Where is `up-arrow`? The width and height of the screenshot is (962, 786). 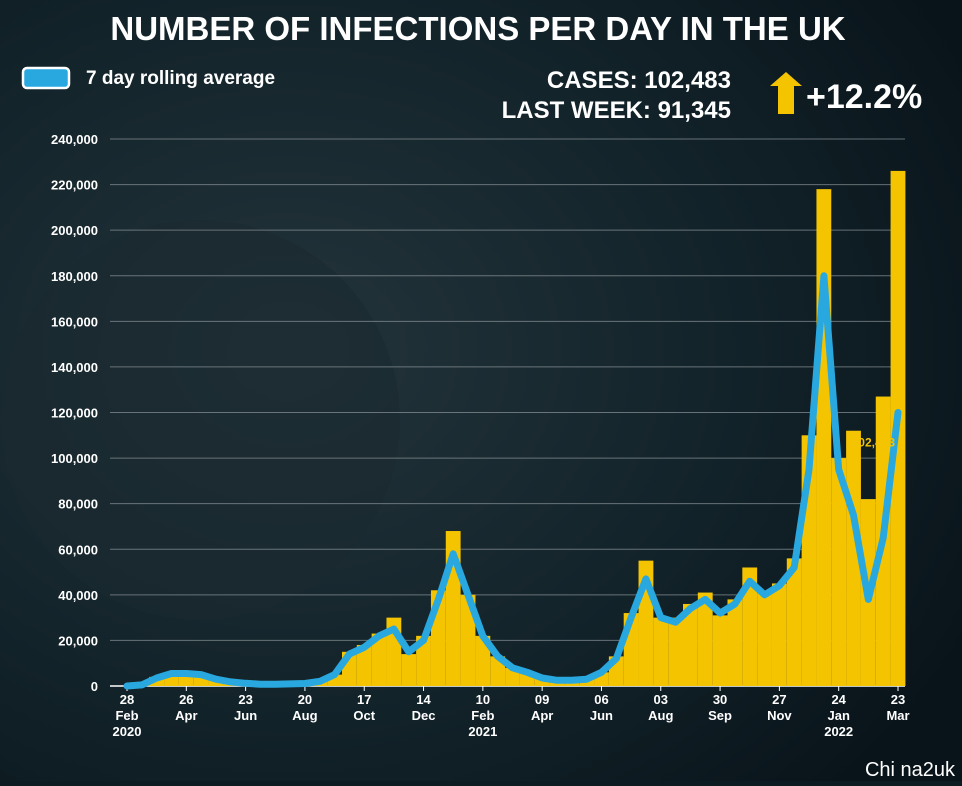 up-arrow is located at coordinates (786, 93).